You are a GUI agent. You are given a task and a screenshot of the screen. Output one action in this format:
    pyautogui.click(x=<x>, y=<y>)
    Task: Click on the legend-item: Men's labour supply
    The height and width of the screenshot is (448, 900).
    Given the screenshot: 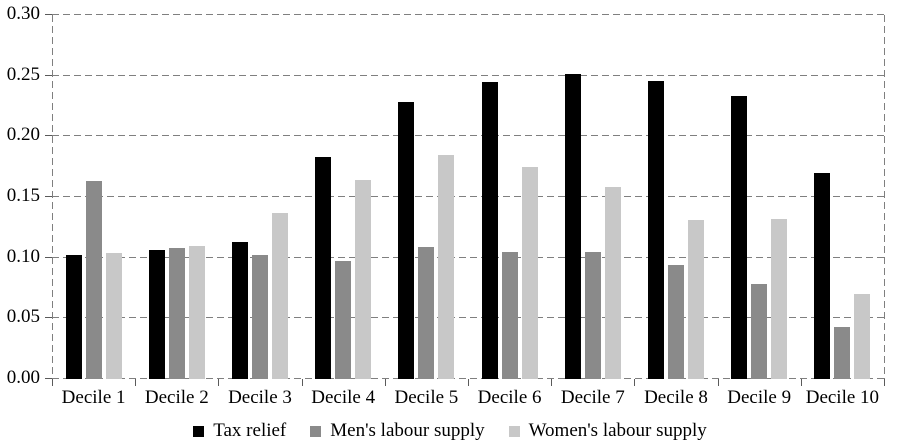 What is the action you would take?
    pyautogui.click(x=397, y=431)
    